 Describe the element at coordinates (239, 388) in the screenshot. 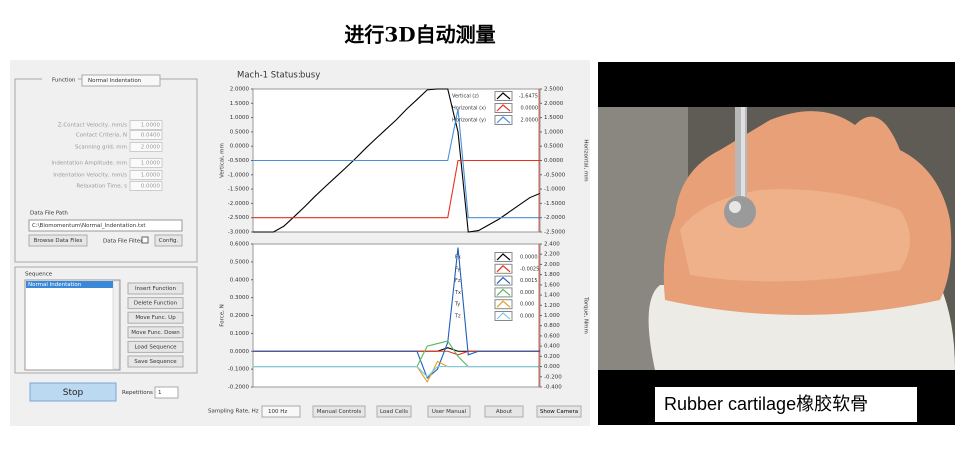

I see `y-tick-label: -0.2000` at that location.